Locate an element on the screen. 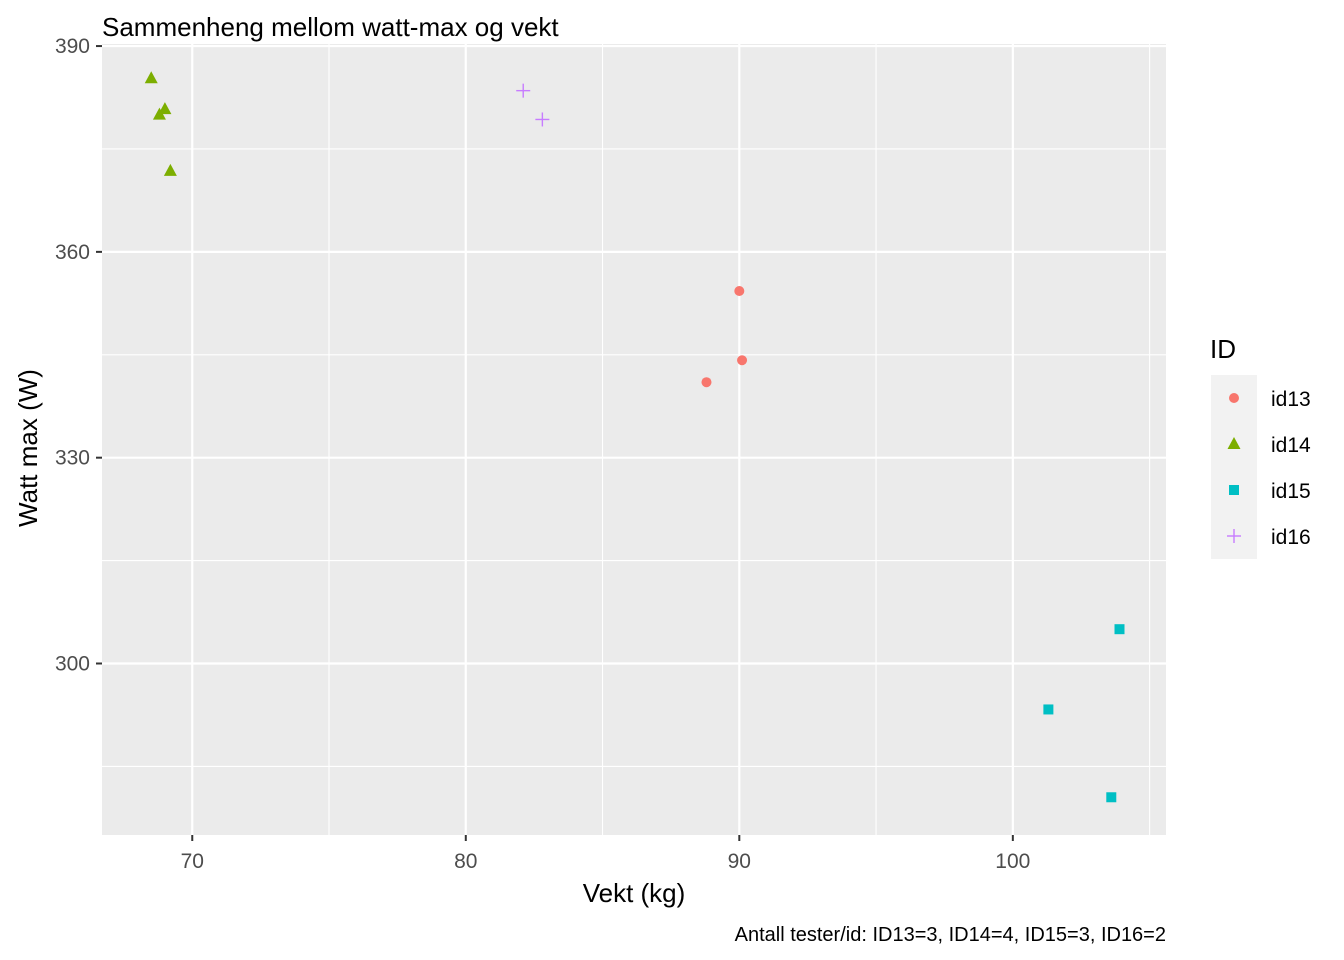  legend-label-id15: id15 is located at coordinates (1291, 491).